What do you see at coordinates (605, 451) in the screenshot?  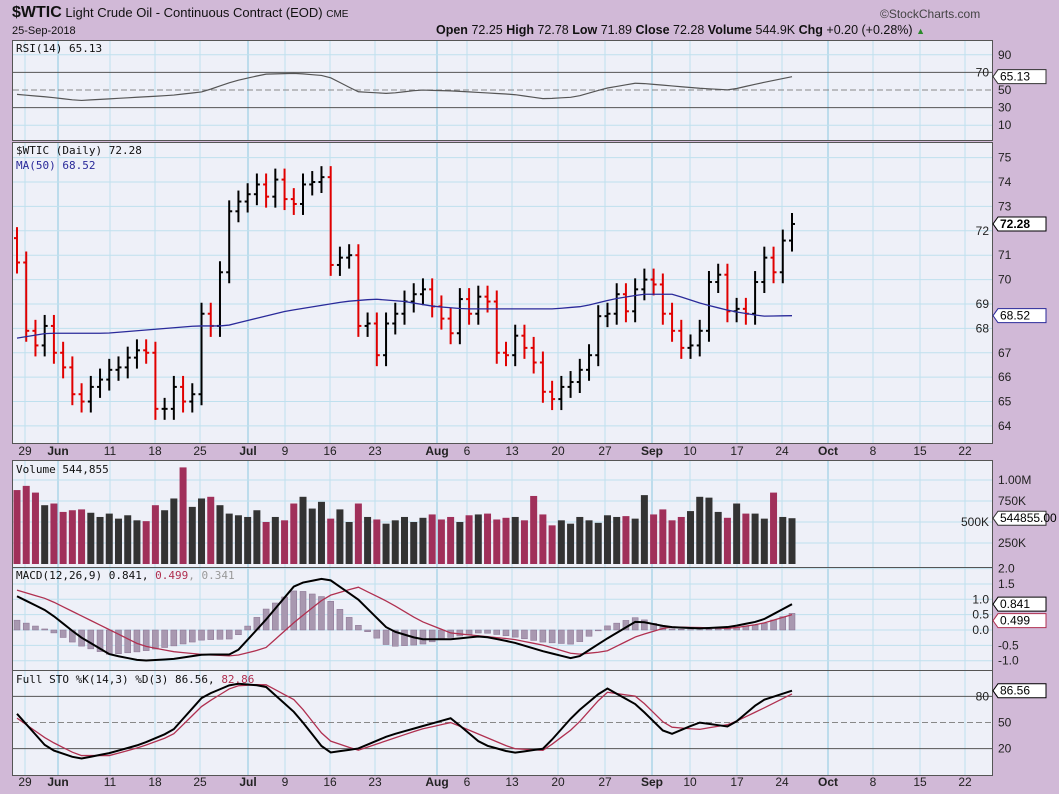 I see `x-tick-label: 27` at bounding box center [605, 451].